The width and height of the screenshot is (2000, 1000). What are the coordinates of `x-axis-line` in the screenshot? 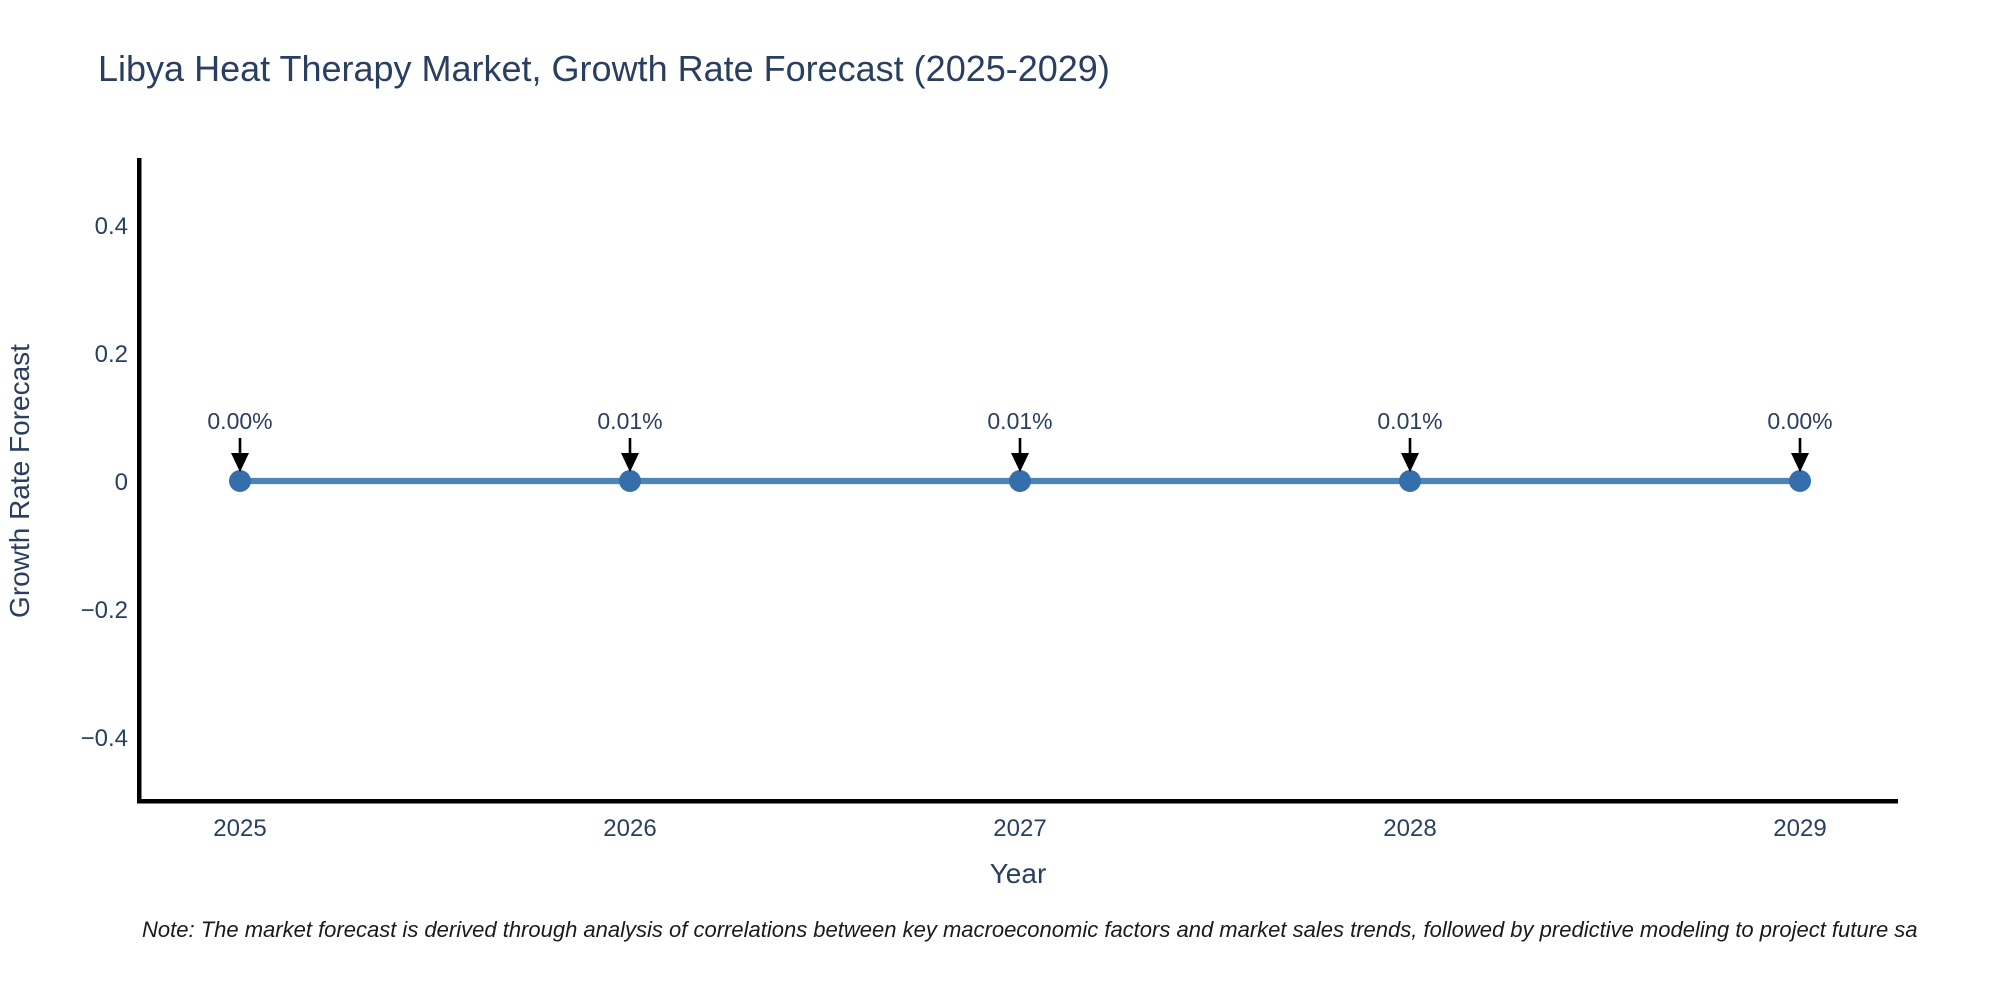 It's located at (1017, 801).